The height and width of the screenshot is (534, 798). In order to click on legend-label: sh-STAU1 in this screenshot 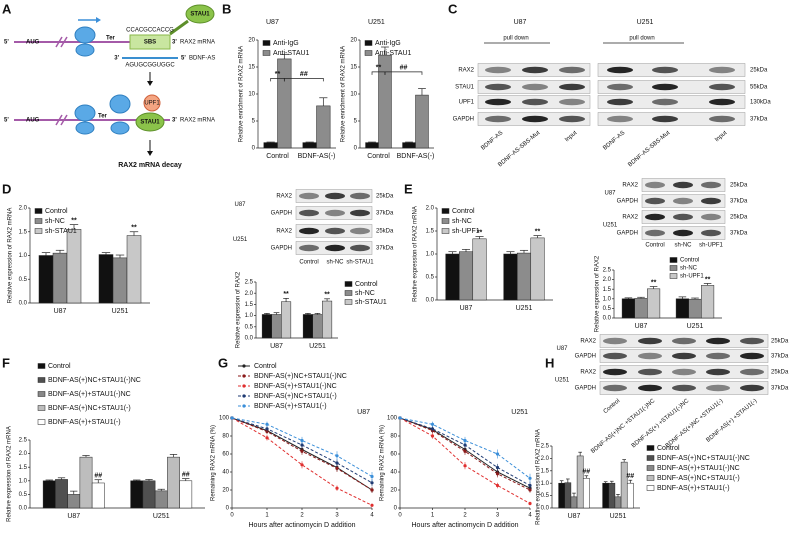, I will do `click(61, 231)`.